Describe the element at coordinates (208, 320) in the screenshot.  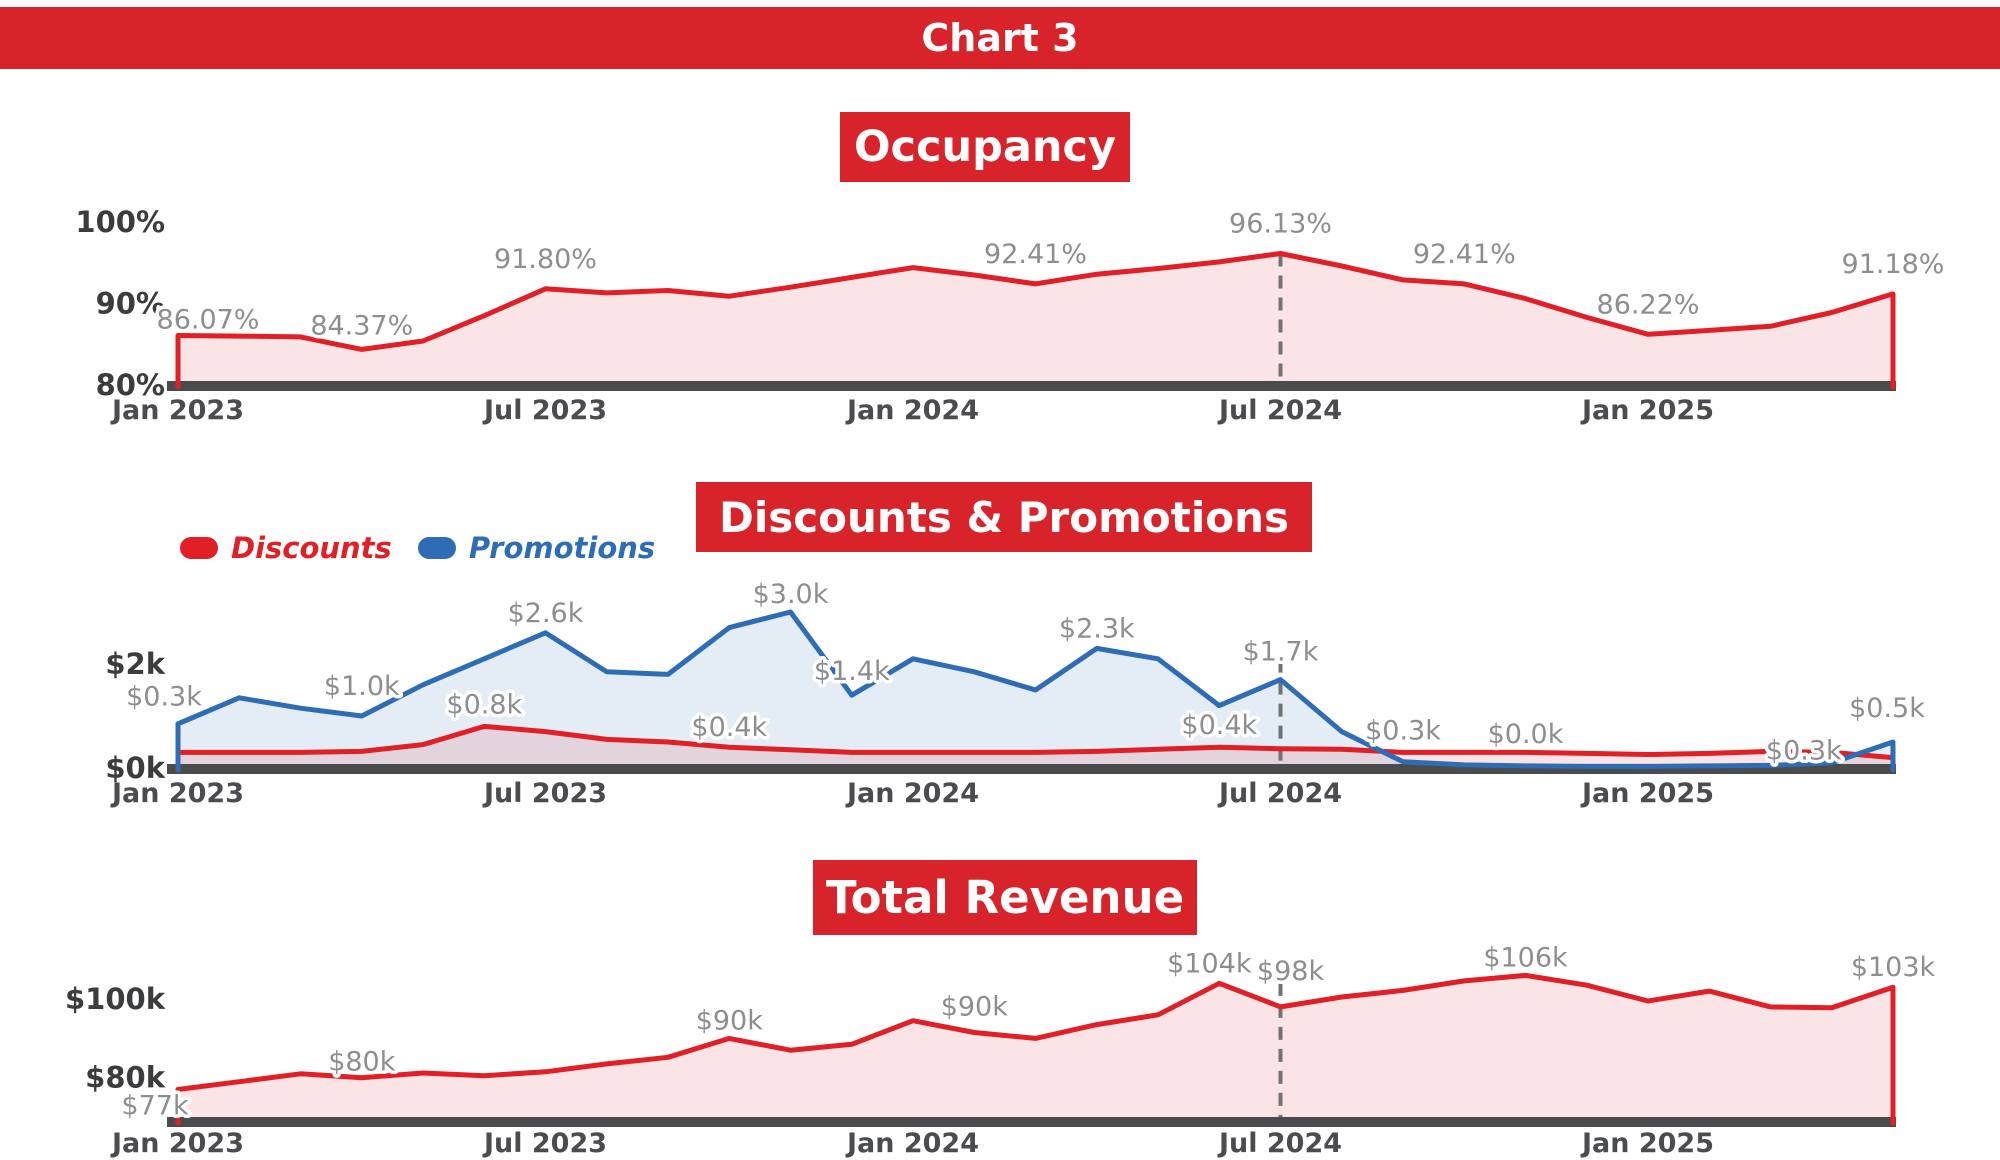
I see `data-point-label: 86.07%` at that location.